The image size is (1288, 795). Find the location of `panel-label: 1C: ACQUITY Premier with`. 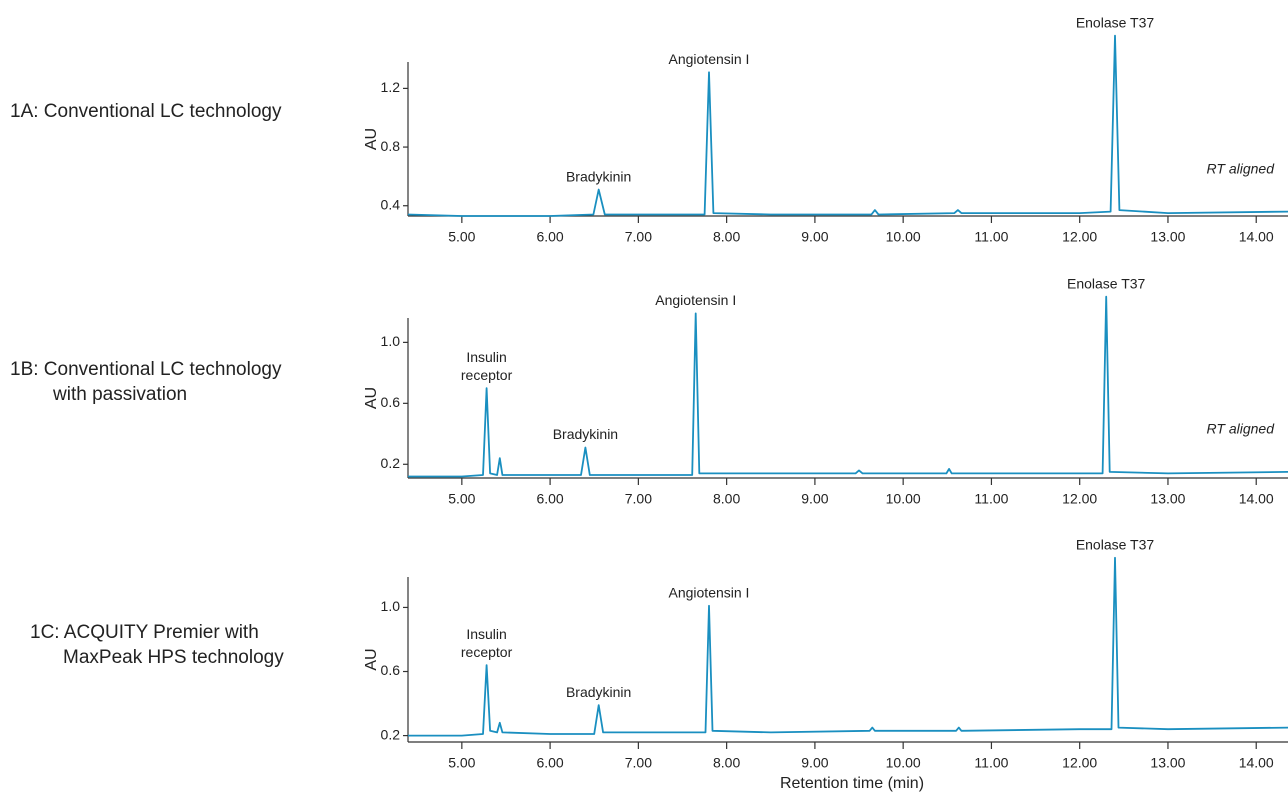

panel-label: 1C: ACQUITY Premier with is located at coordinates (144, 632).